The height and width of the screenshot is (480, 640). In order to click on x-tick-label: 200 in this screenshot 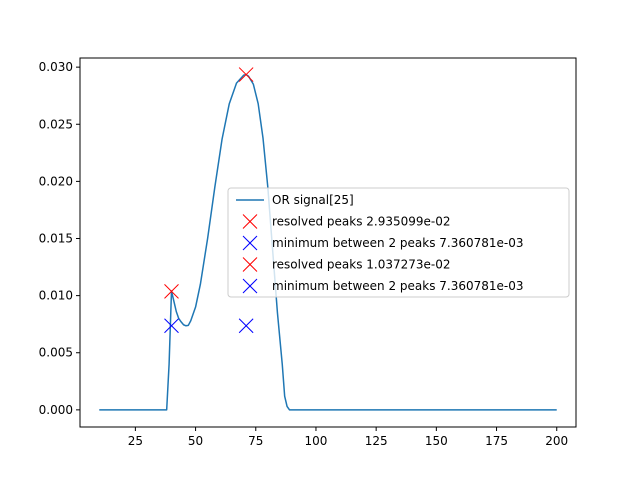, I will do `click(556, 441)`.